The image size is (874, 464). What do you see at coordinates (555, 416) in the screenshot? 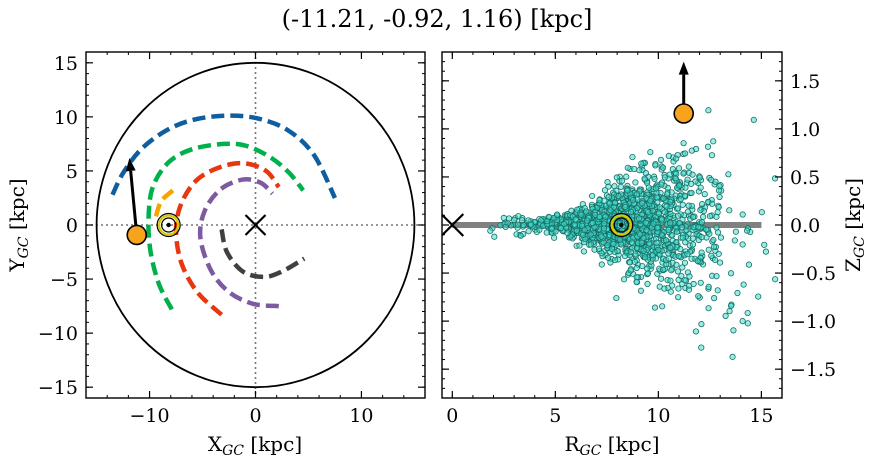
I see `rz-x-tick-label: 5` at bounding box center [555, 416].